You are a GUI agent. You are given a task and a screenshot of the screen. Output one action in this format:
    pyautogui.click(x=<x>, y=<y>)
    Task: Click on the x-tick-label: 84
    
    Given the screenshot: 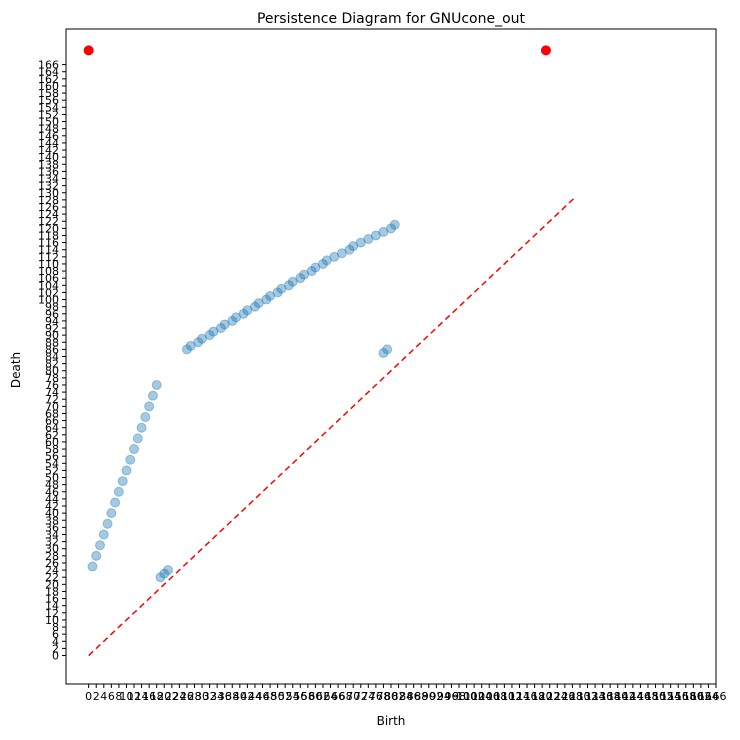 What is the action you would take?
    pyautogui.click(x=406, y=696)
    